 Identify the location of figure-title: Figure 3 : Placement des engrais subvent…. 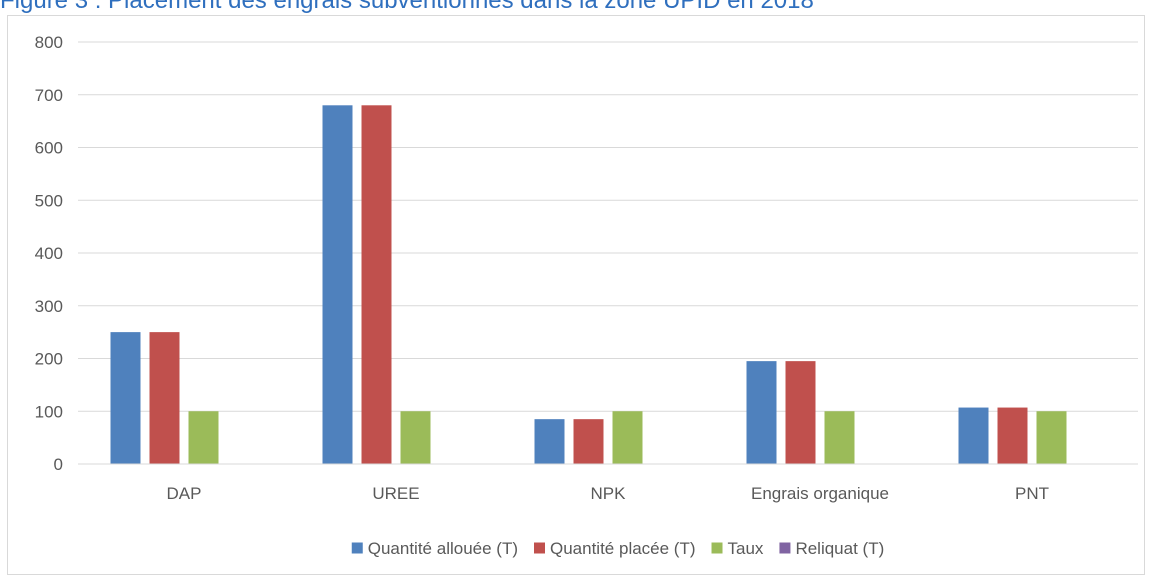
(407, 7).